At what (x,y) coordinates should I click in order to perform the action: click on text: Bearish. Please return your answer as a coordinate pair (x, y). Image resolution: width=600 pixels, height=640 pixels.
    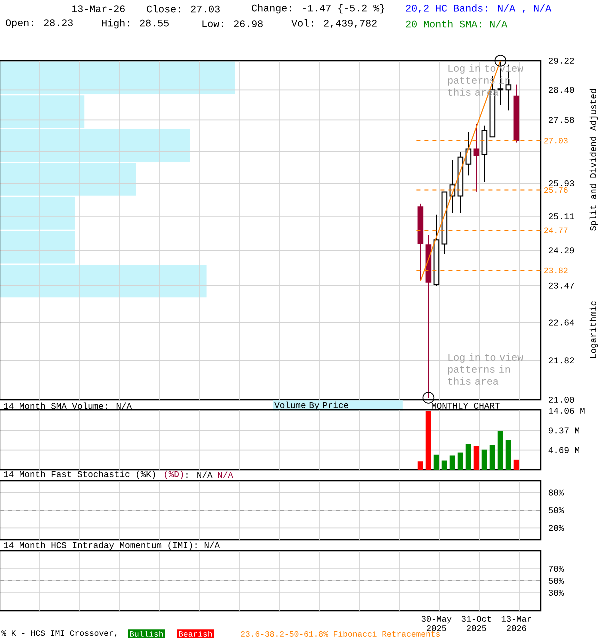
    Looking at the image, I should click on (195, 634).